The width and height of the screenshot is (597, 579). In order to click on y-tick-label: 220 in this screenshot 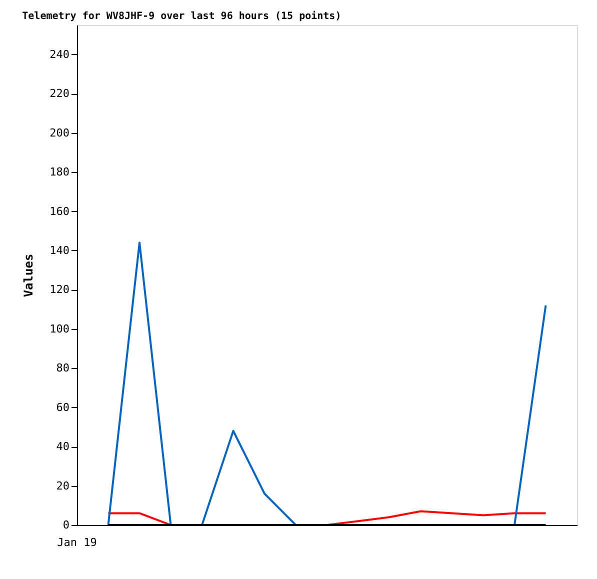, I will do `click(60, 93)`.